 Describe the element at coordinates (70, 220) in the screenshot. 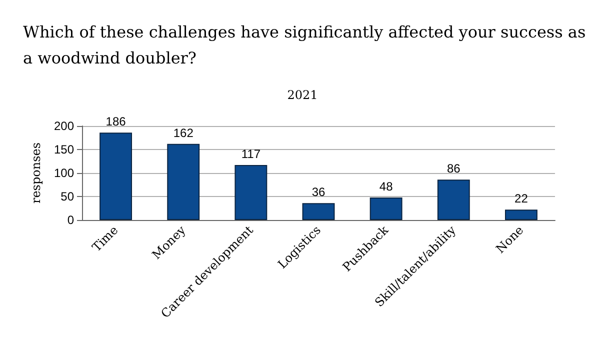

I see `y-tick-label: 0` at that location.